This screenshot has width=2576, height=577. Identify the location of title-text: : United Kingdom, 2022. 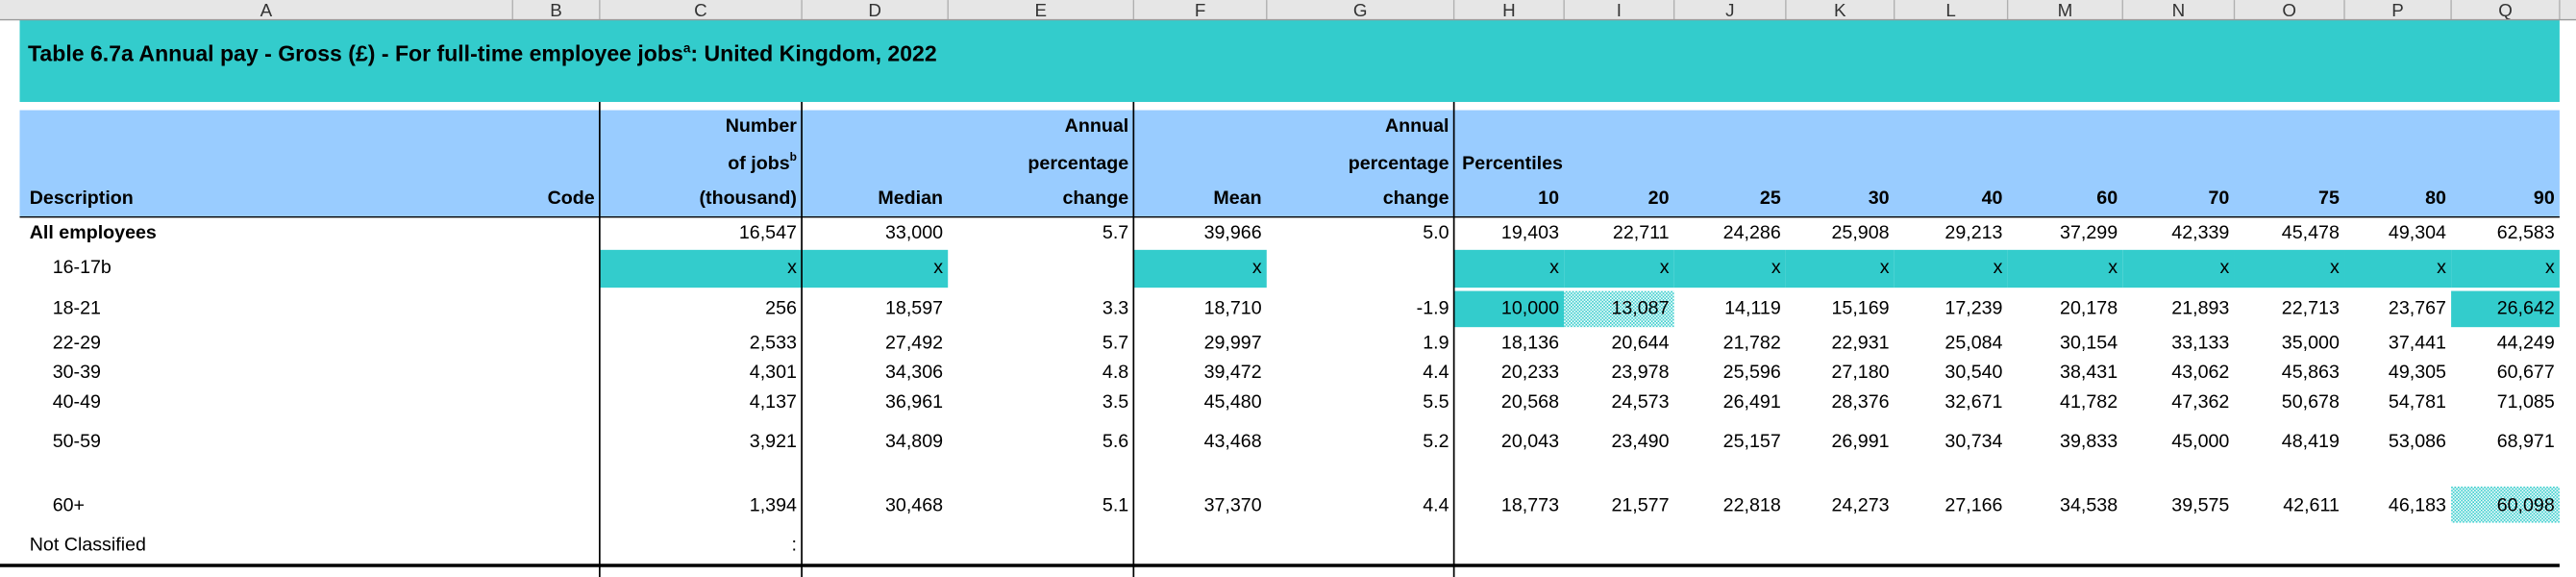
(813, 52).